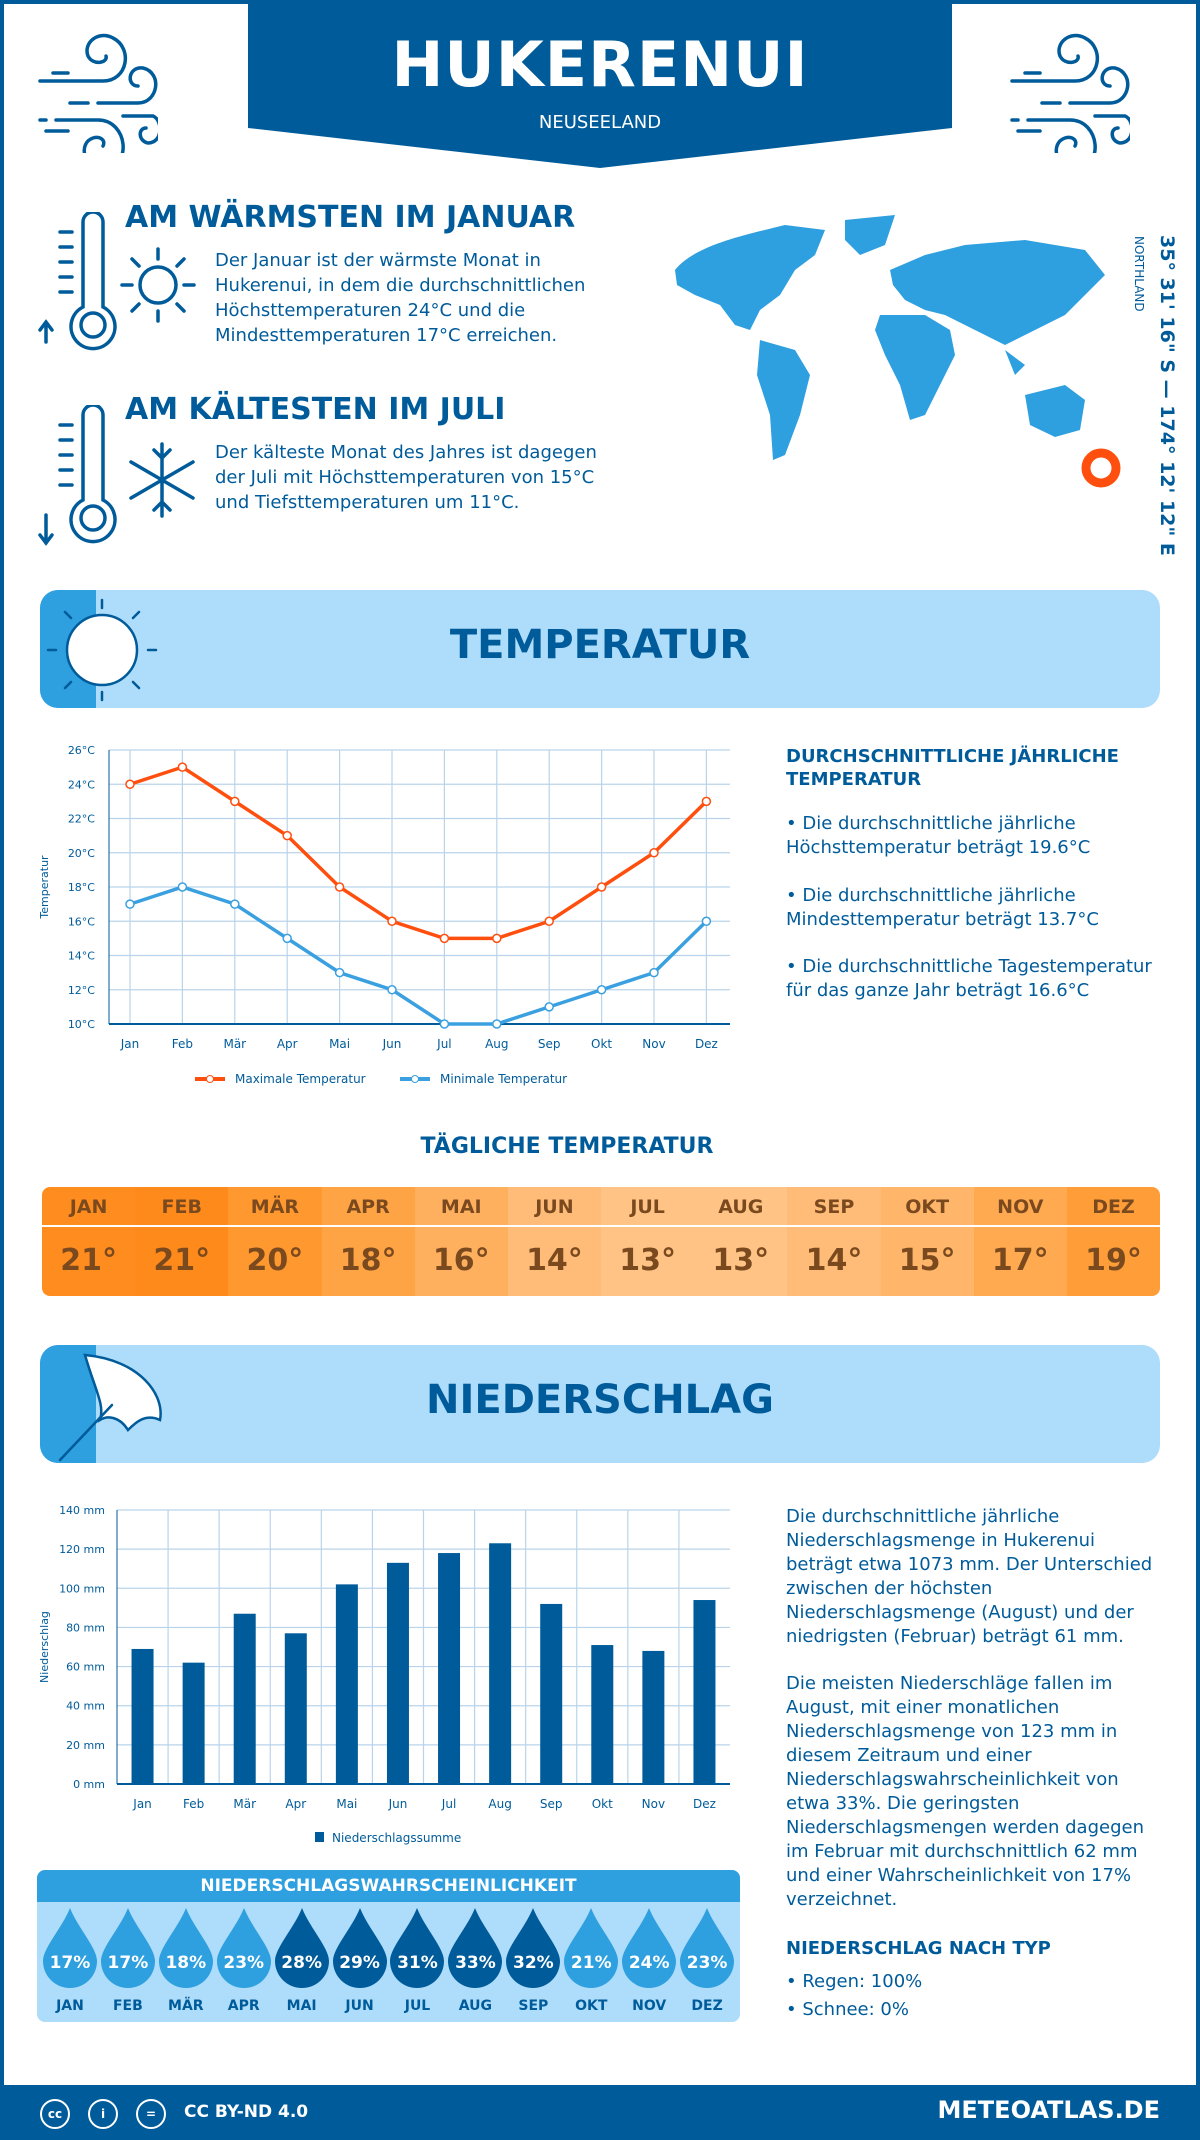 The image size is (1200, 2140). I want to click on y-tick-label: 12°C, so click(81, 990).